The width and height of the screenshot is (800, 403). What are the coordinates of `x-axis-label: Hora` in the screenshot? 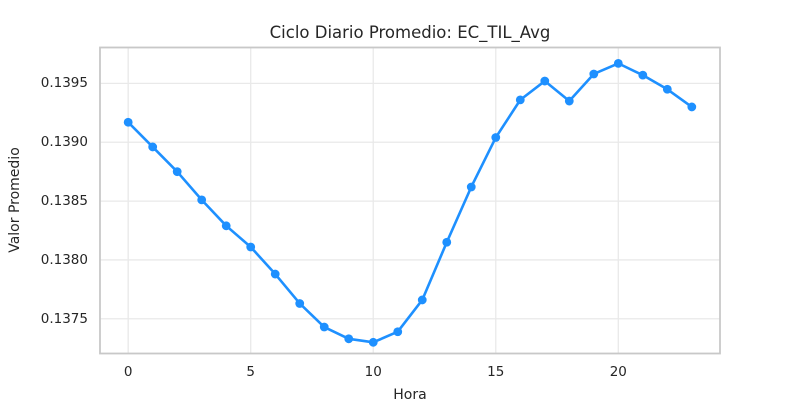 It's located at (410, 395).